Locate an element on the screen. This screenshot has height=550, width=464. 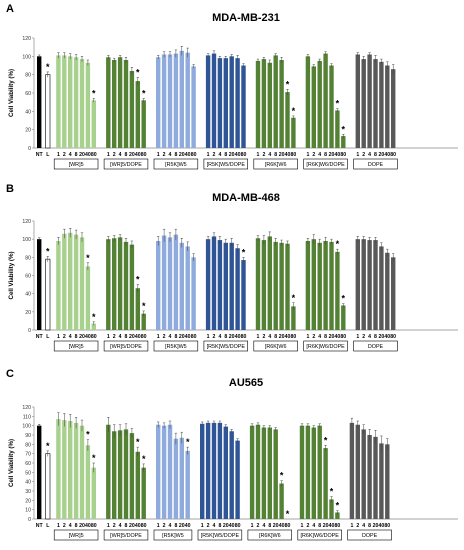
y-tick-label: 80 is located at coordinates (28, 258).